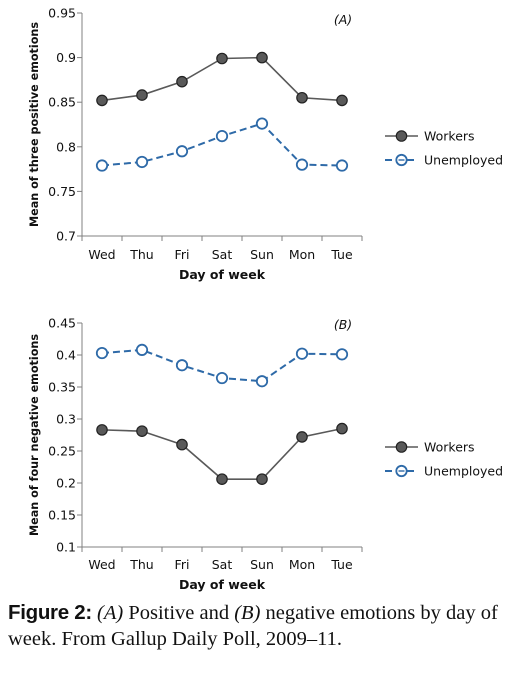 This screenshot has width=517, height=675. I want to click on panel-b-y-axis-title: Mean of four negative emotions, so click(34, 435).